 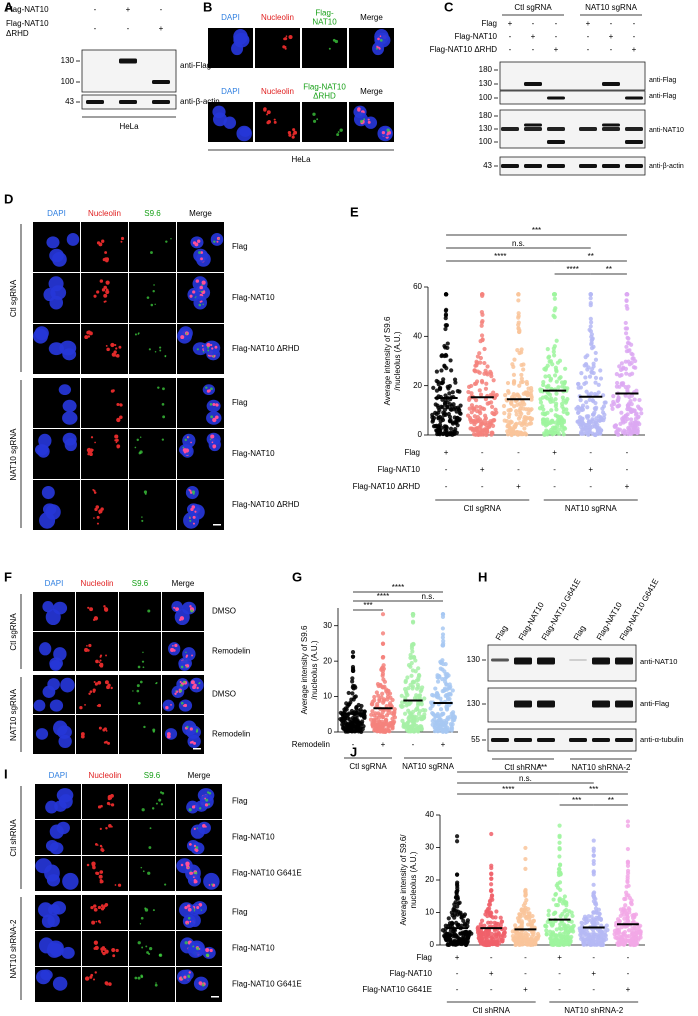 What do you see at coordinates (129, 126) in the screenshot?
I see `cell-line-label: HeLa` at bounding box center [129, 126].